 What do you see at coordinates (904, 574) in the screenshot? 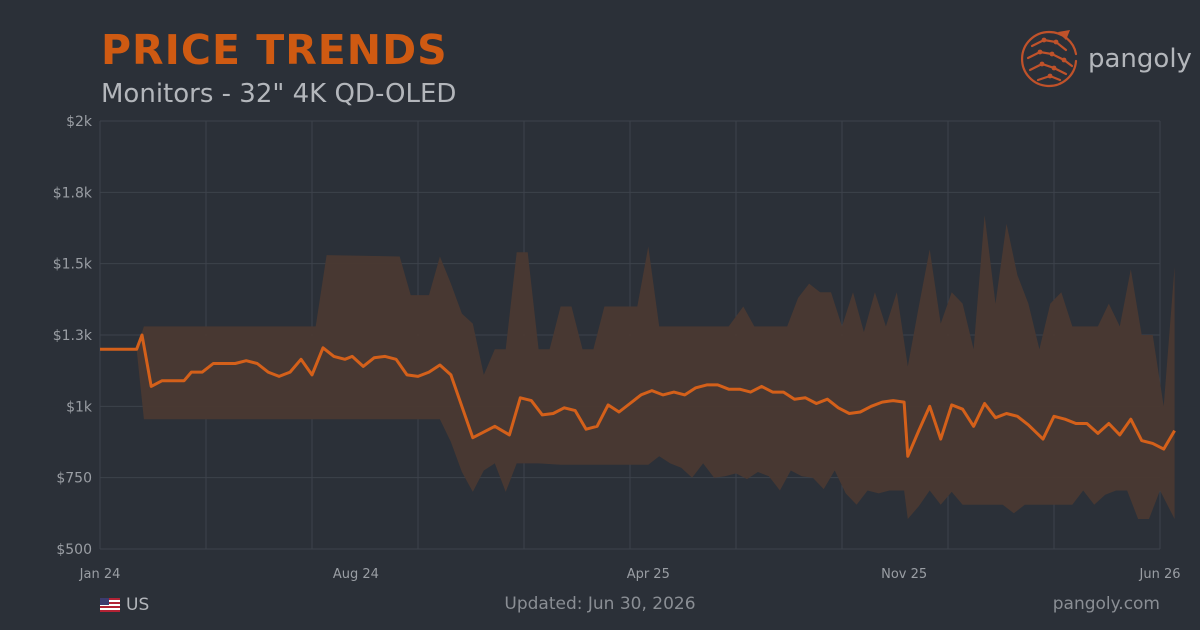
I see `x-tick-label: Nov 25` at bounding box center [904, 574].